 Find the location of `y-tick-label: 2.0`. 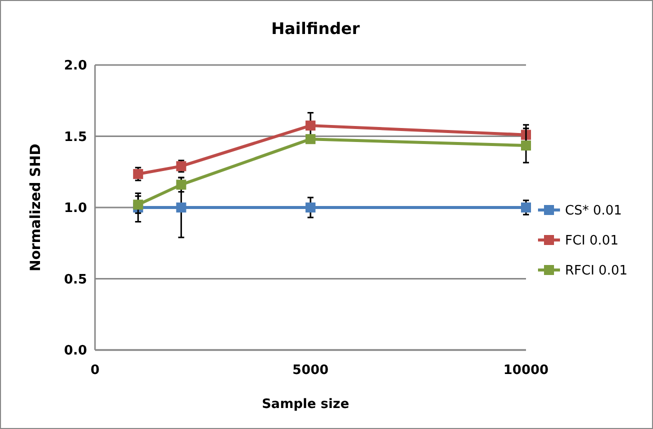

y-tick-label: 2.0 is located at coordinates (75, 66).